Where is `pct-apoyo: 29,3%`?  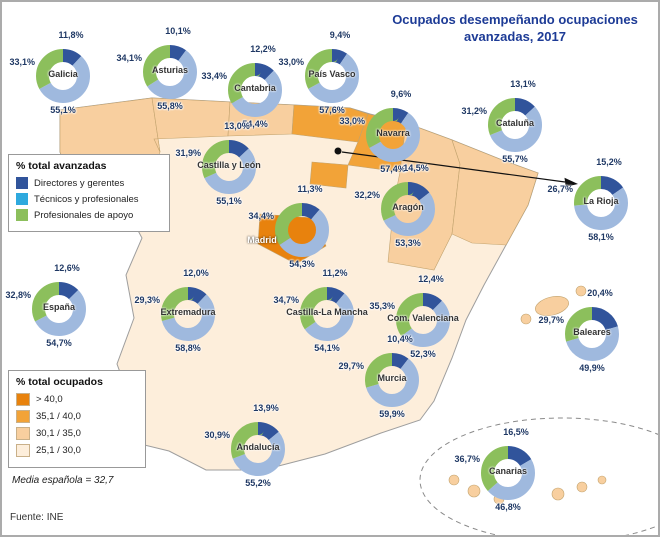
pct-apoyo: 29,3% is located at coordinates (147, 300).